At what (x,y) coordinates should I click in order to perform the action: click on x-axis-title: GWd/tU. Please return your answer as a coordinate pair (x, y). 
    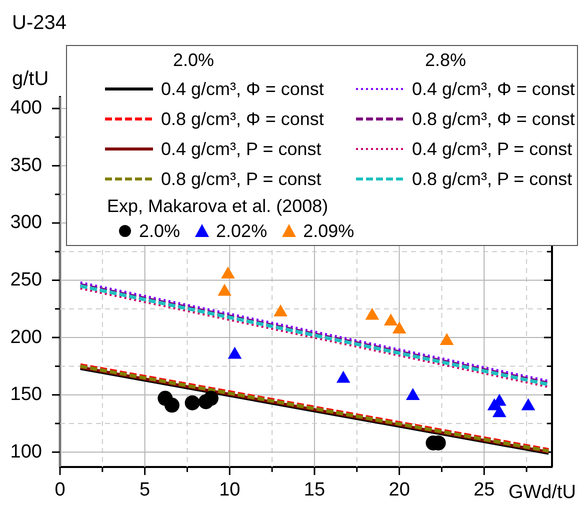
    Looking at the image, I should click on (542, 493).